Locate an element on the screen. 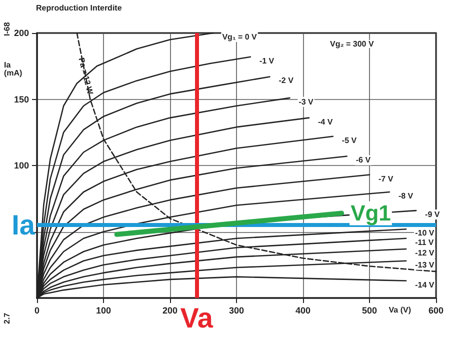  series-label: -4 V is located at coordinates (326, 121).